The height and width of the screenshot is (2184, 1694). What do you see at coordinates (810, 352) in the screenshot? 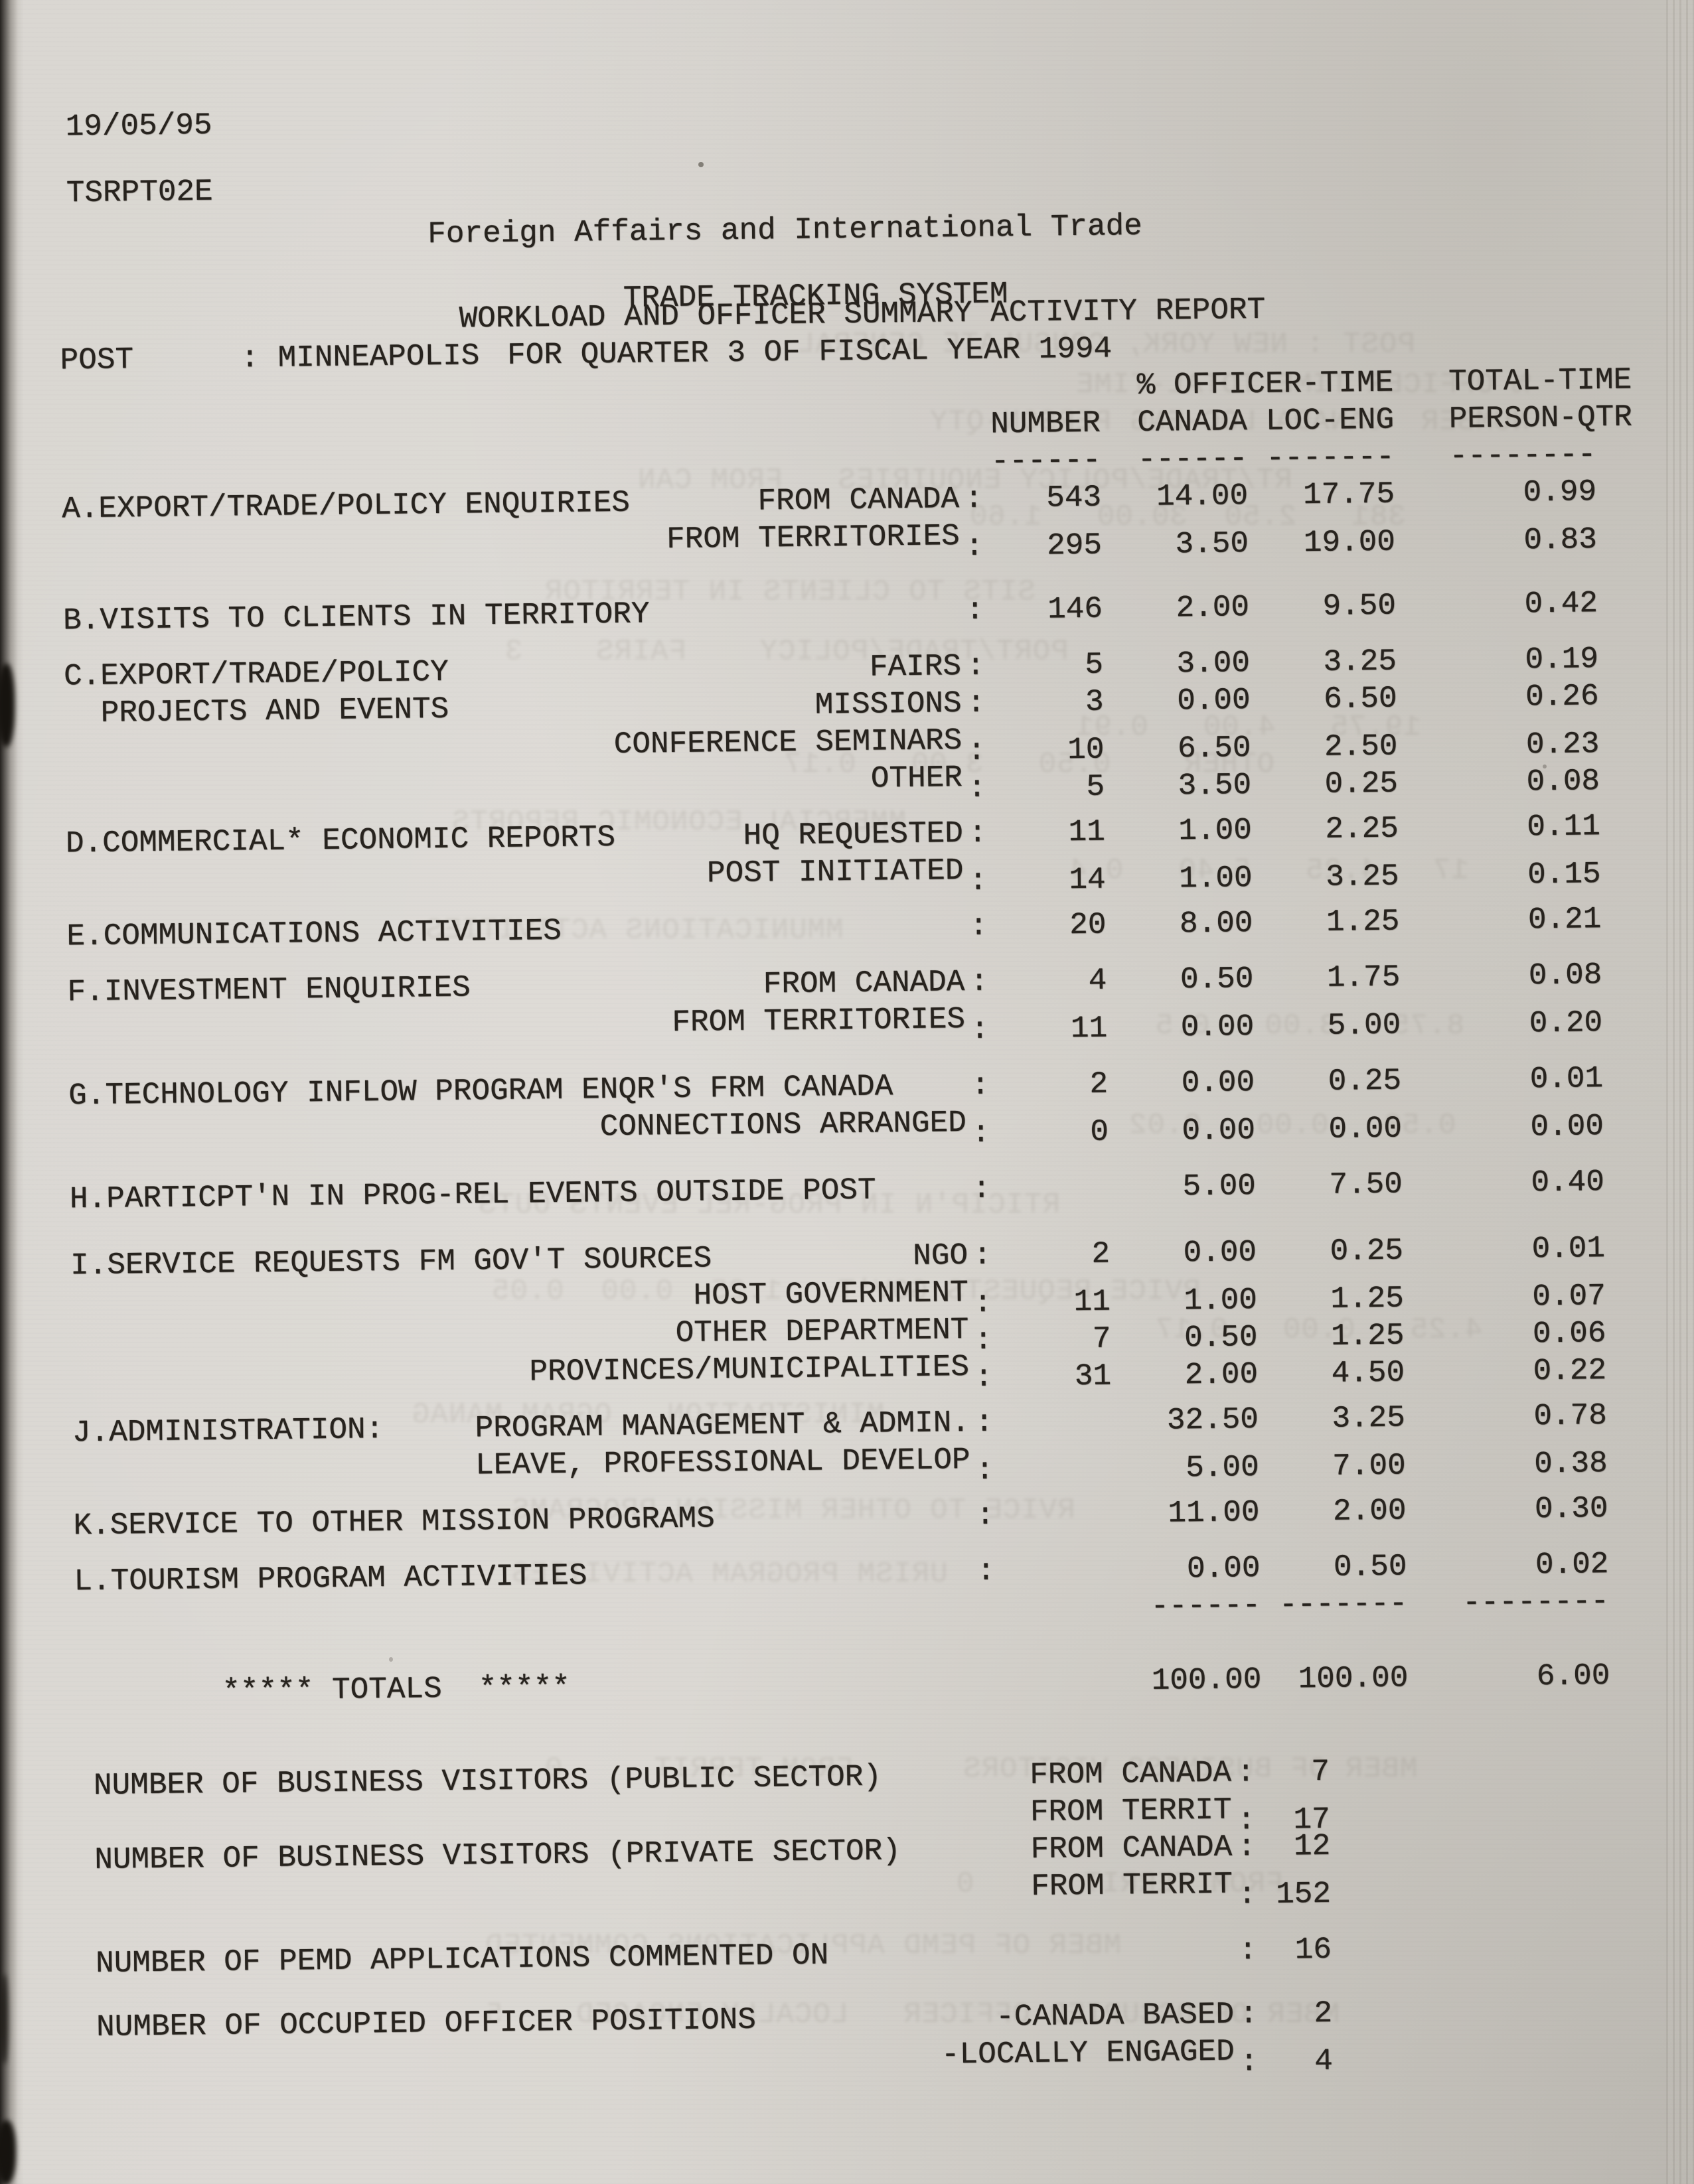
I see `report-subtitle: FOR QUARTER 3 OF FISCAL YEAR 1994` at bounding box center [810, 352].